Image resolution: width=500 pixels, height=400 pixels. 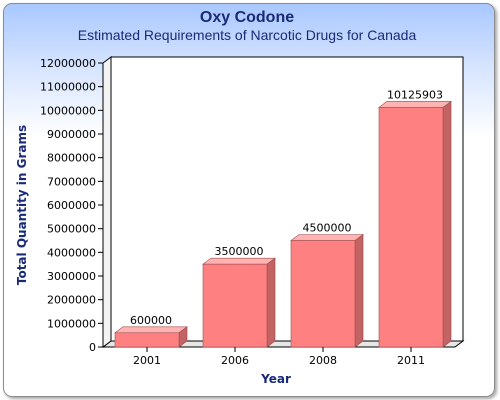 What do you see at coordinates (107, 202) in the screenshot?
I see `plot-side-wall` at bounding box center [107, 202].